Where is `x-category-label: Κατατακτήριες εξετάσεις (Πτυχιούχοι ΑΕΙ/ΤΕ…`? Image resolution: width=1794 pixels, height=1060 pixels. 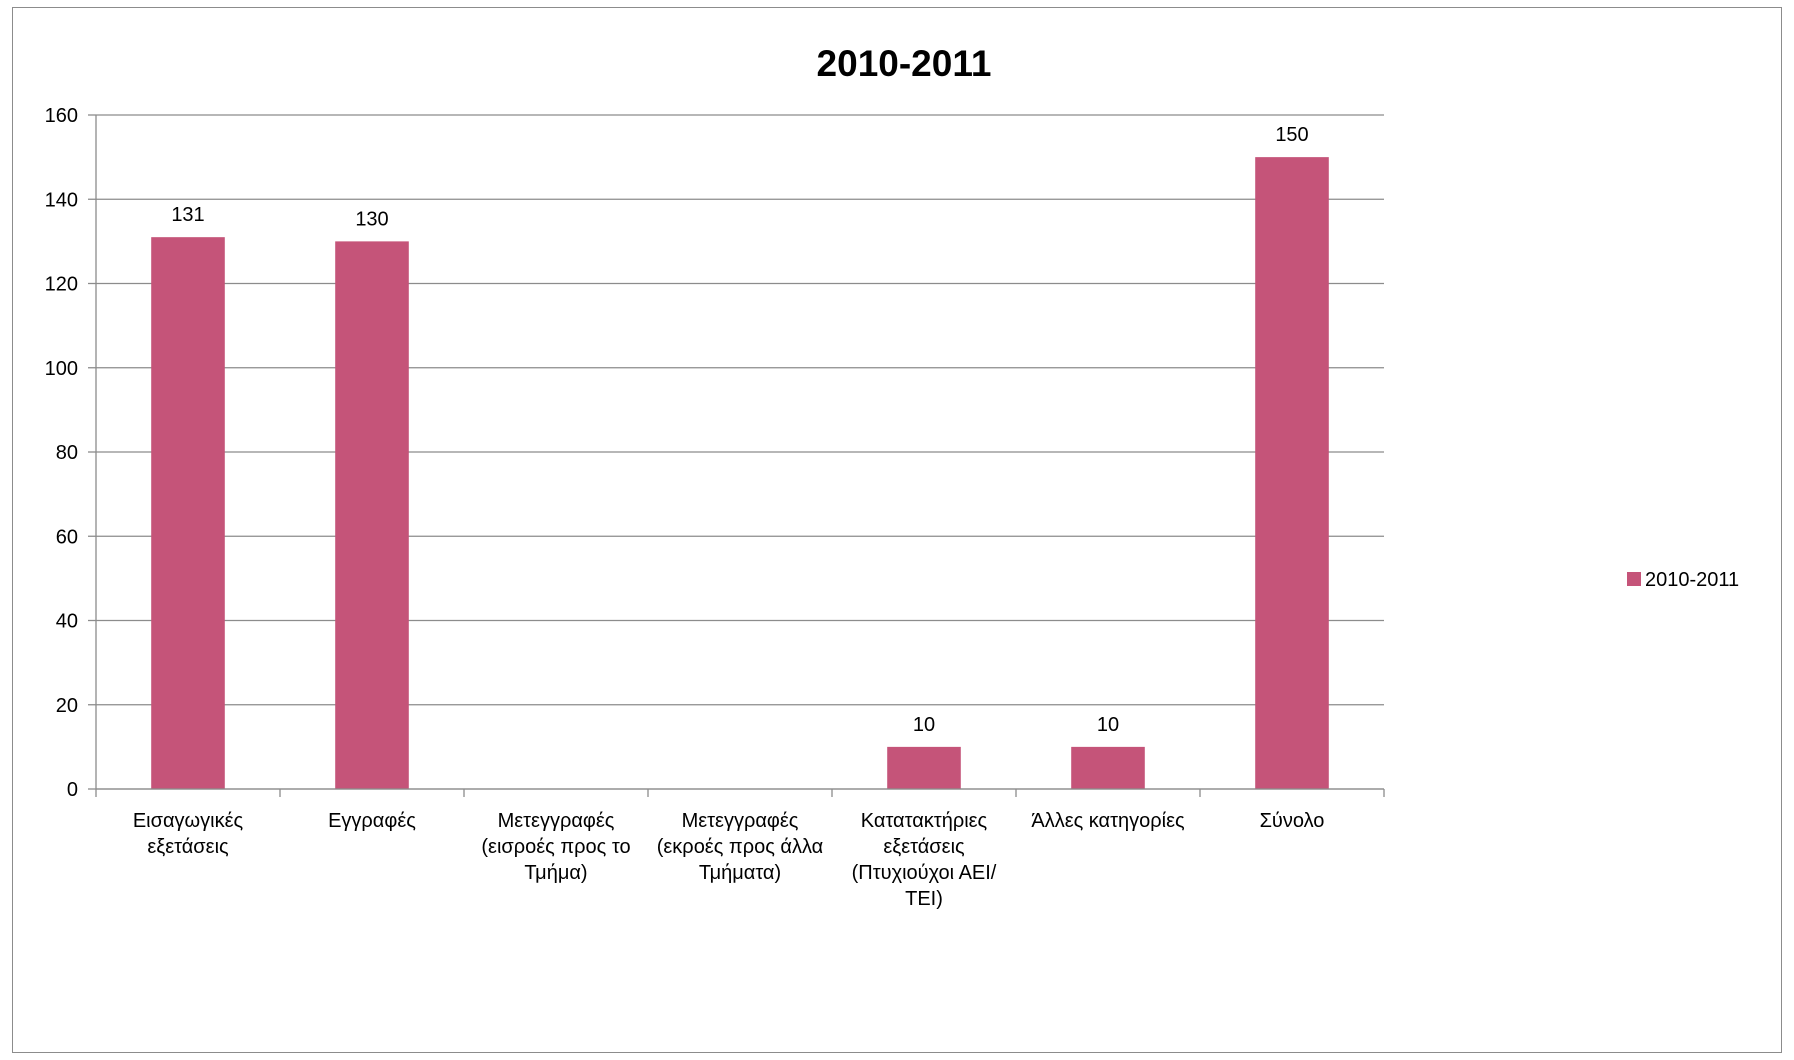
x-category-label: Κατατακτήριες εξετάσεις (Πτυχιούχοι ΑΕΙ/ΤΕ… is located at coordinates (924, 860).